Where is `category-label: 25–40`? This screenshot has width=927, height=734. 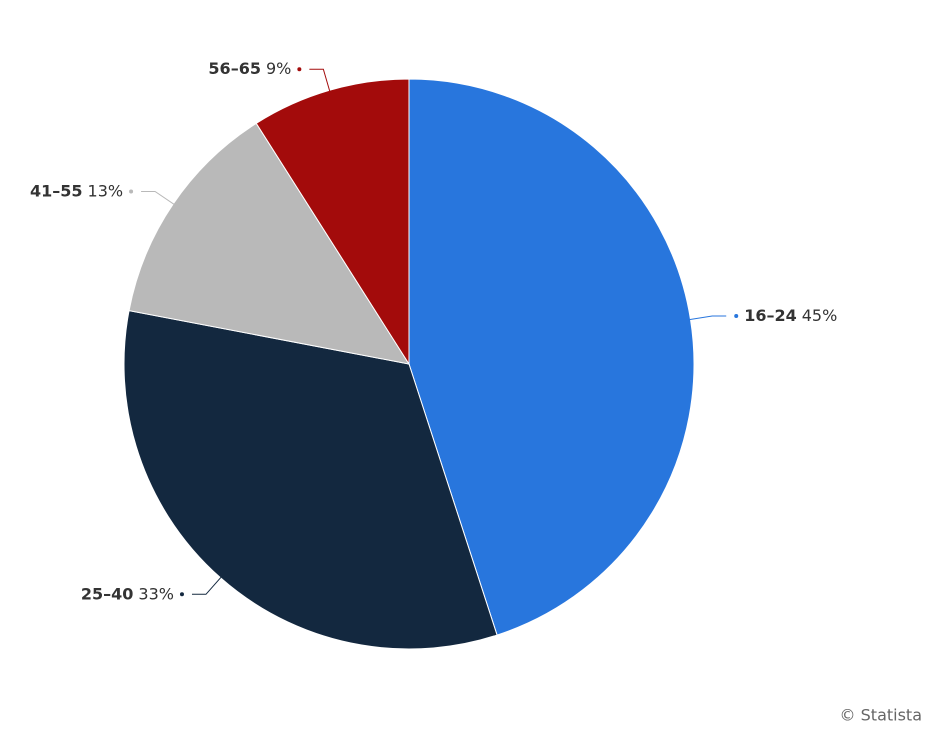
category-label: 25–40 is located at coordinates (107, 593).